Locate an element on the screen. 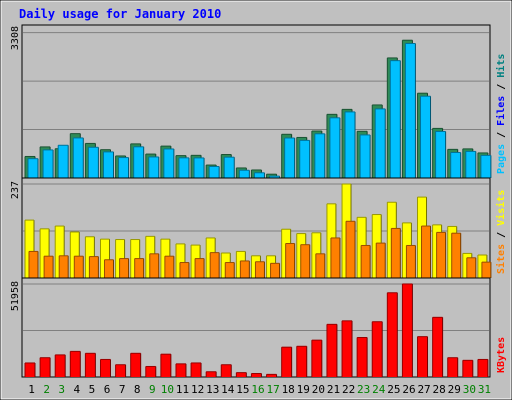 The width and height of the screenshot is (512, 400). x-tick-label-26: 26 is located at coordinates (408, 389).